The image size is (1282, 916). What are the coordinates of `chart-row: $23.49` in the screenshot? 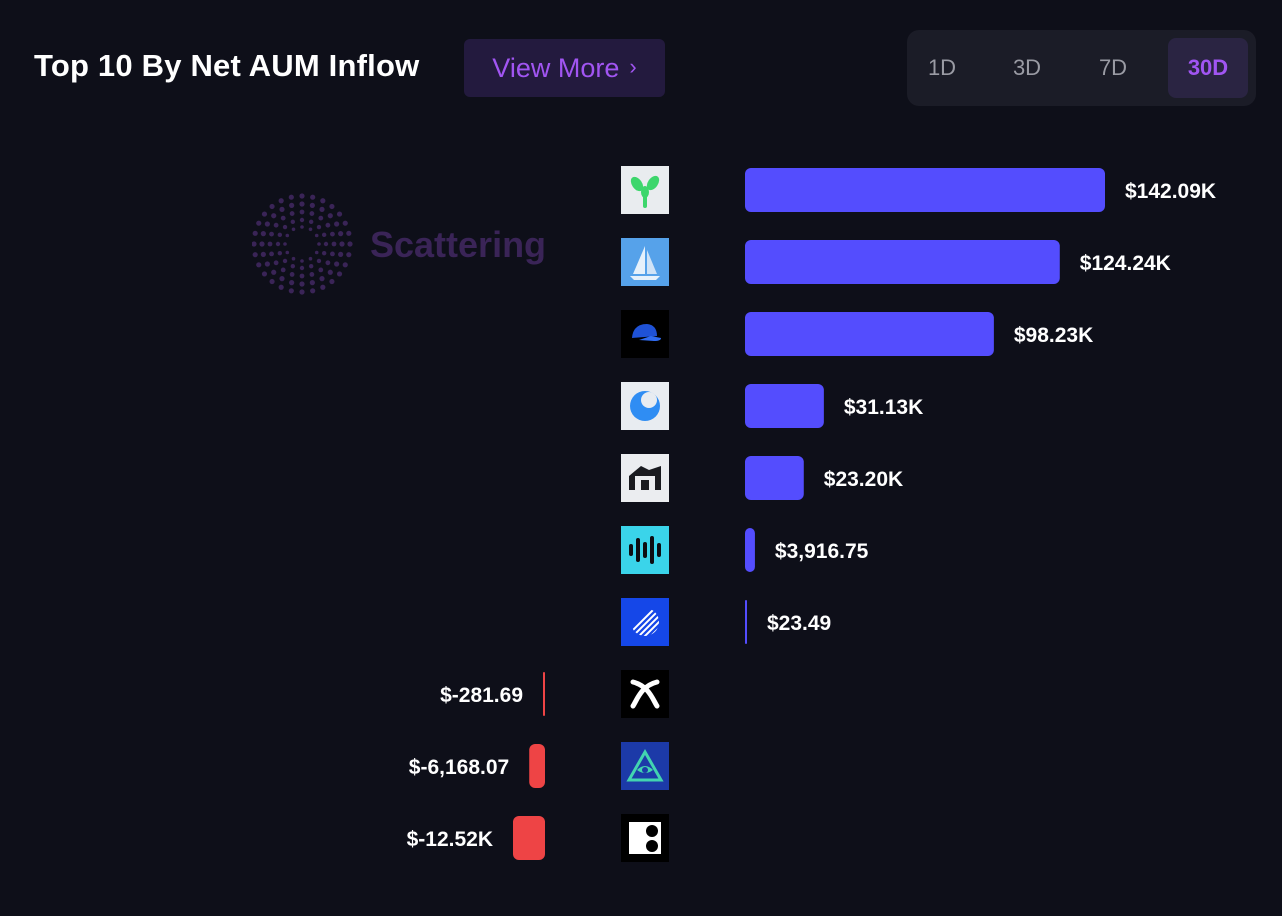 It's located at (726, 622).